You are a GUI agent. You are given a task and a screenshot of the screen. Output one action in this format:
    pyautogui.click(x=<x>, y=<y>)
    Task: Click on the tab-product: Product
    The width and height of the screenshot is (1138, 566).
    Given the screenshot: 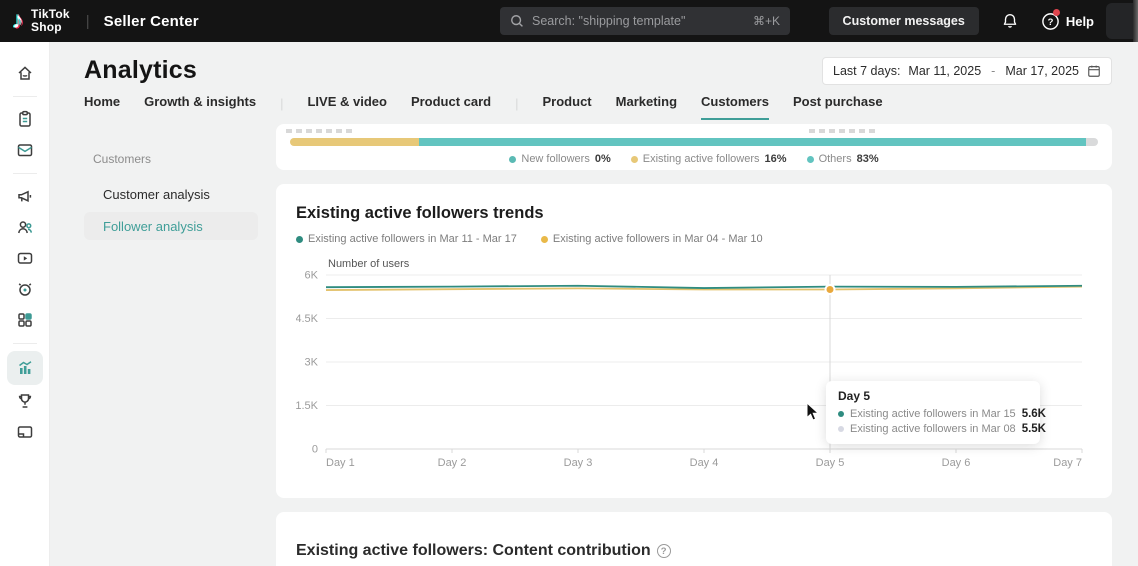 What is the action you would take?
    pyautogui.click(x=567, y=101)
    